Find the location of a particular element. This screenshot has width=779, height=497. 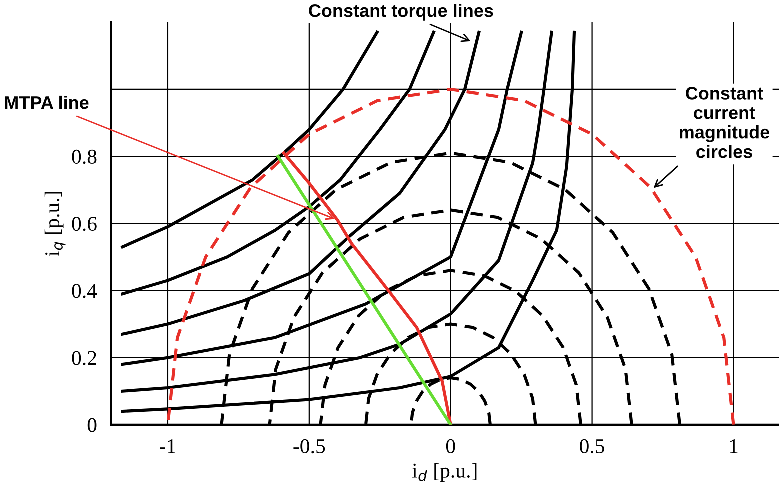

y-tick-label: 0.8 is located at coordinates (84, 157).